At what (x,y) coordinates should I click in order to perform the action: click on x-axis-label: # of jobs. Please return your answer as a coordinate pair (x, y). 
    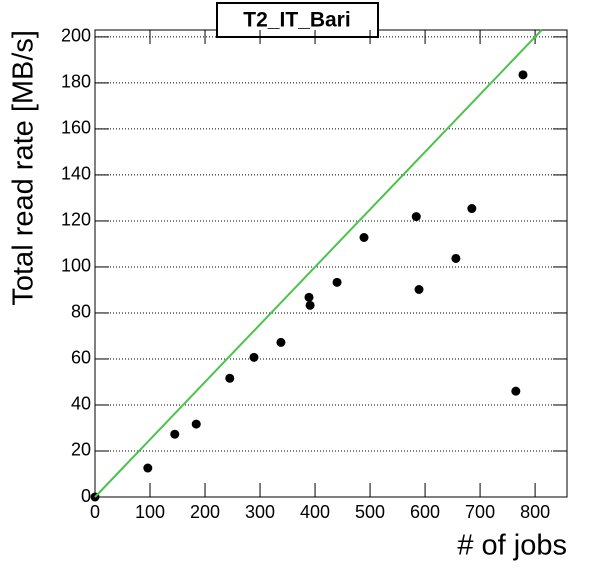
    Looking at the image, I should click on (512, 546).